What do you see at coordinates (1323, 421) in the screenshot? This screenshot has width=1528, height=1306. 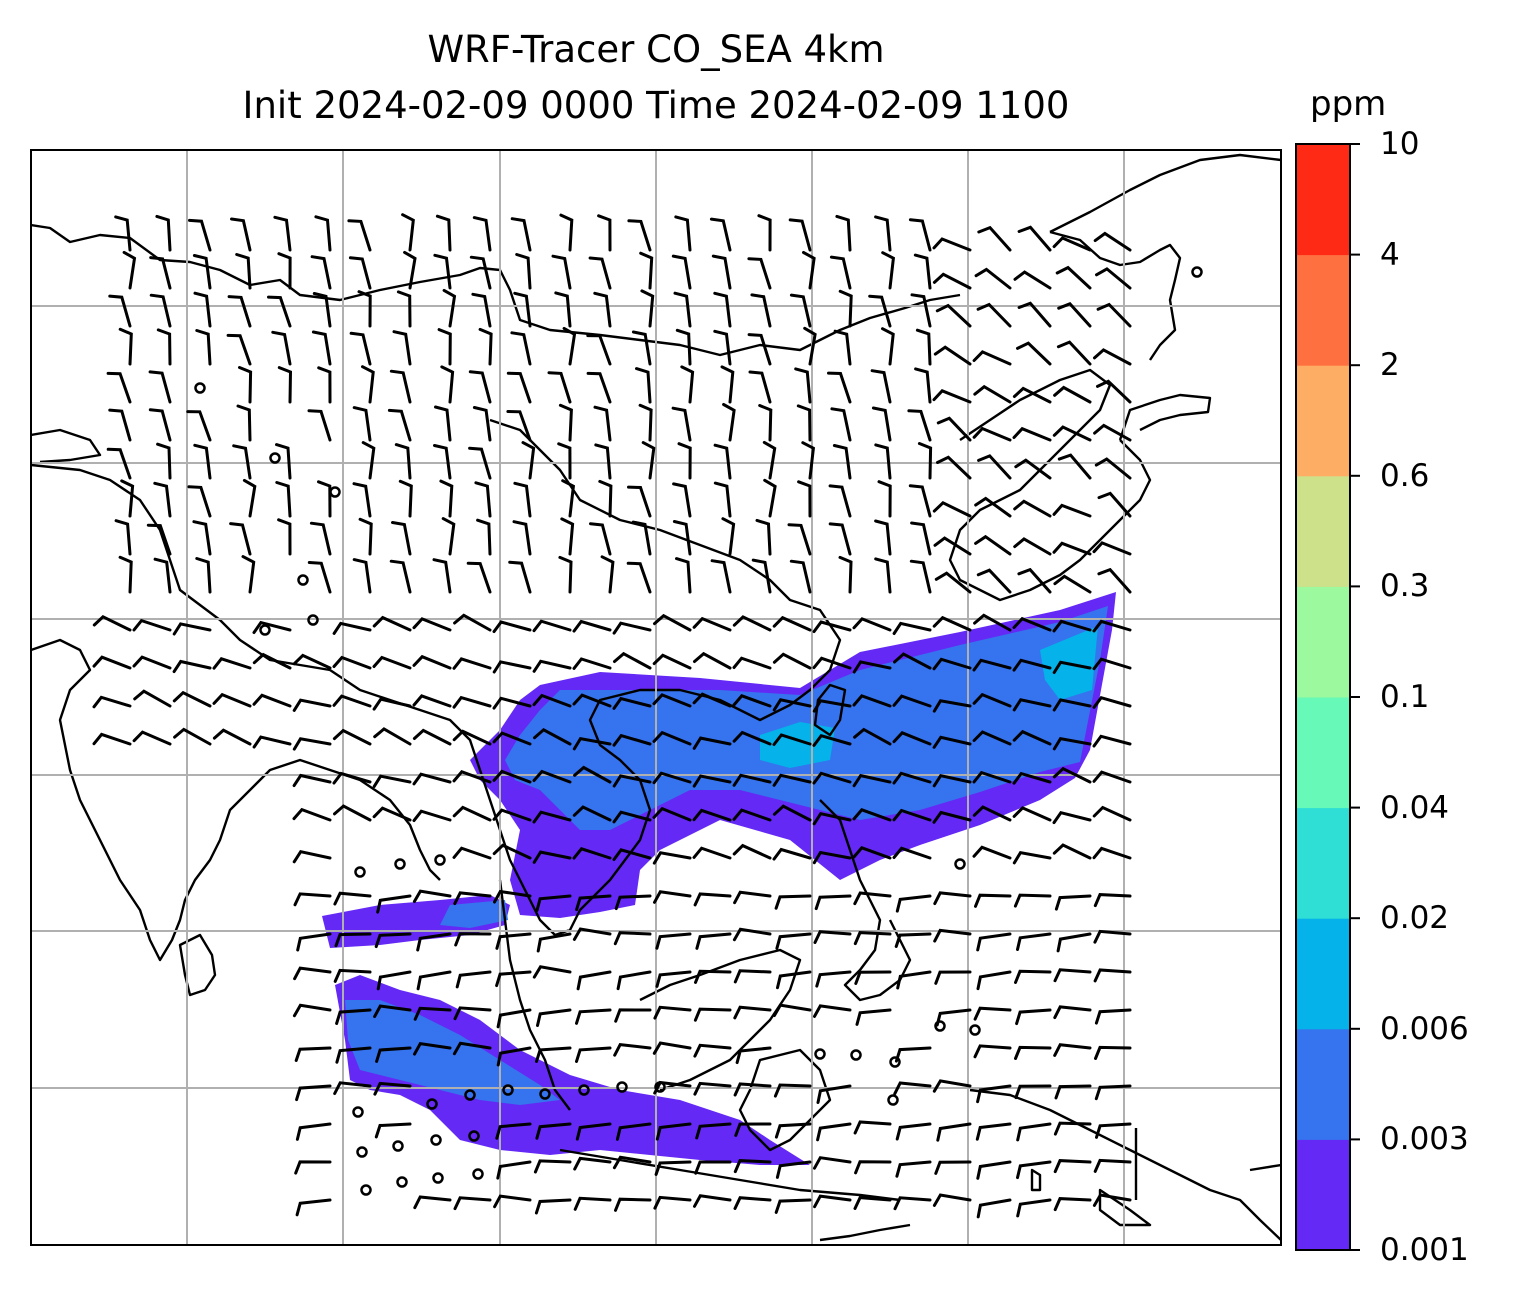 I see `colorbar-segment` at bounding box center [1323, 421].